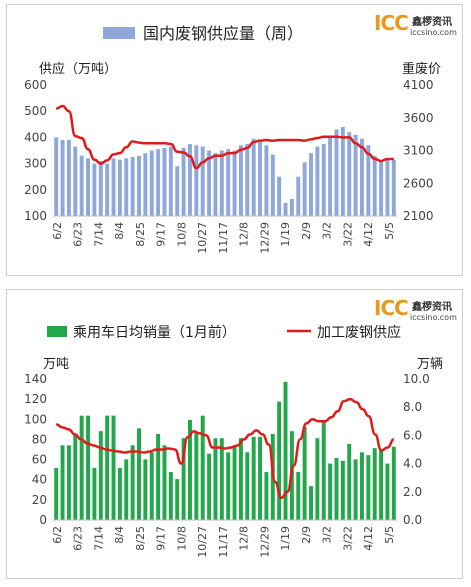 This screenshot has width=471, height=587. What do you see at coordinates (35, 190) in the screenshot?
I see `y-tick-left: 200` at bounding box center [35, 190].